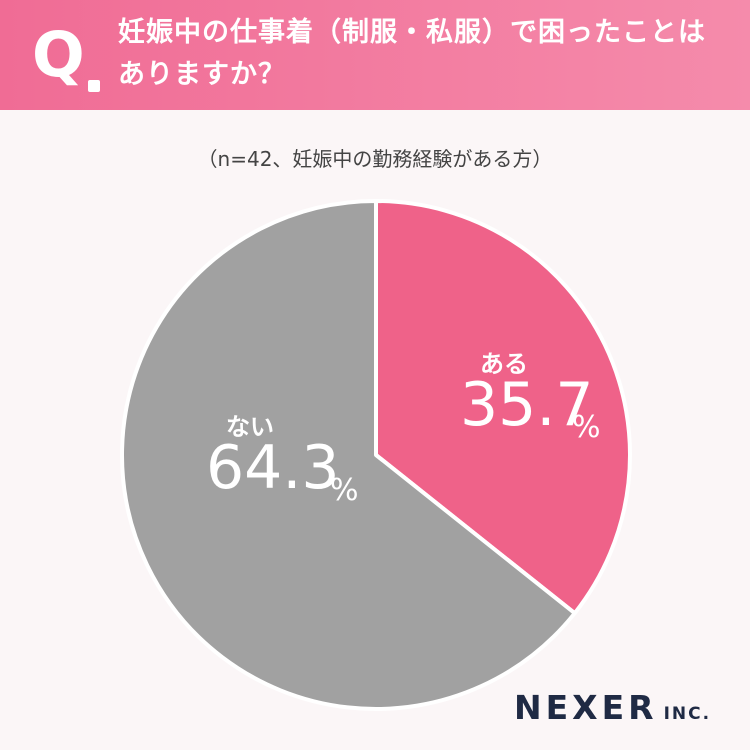 This screenshot has width=750, height=750. What do you see at coordinates (250, 427) in the screenshot?
I see `pie-slice-label-1: ない` at bounding box center [250, 427].